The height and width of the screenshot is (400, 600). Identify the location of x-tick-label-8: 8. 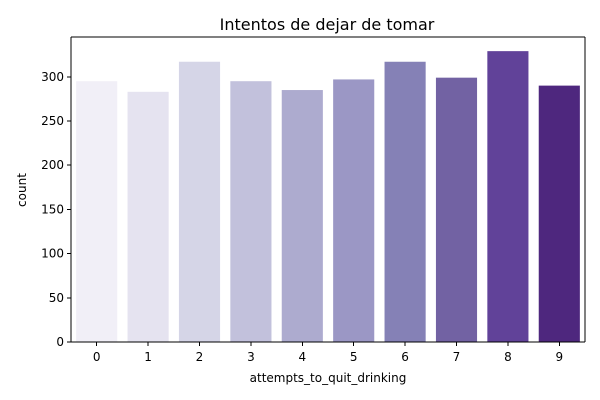
(508, 357).